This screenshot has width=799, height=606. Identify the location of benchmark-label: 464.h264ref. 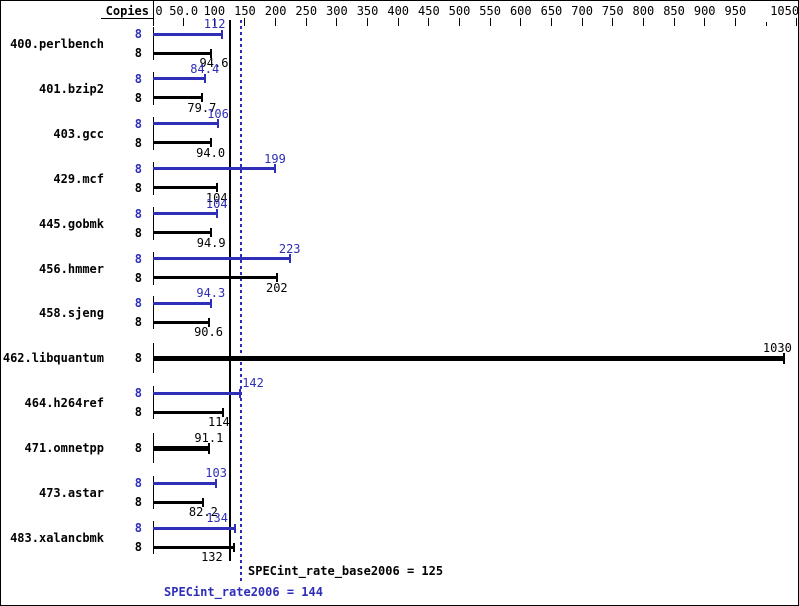
(64, 403).